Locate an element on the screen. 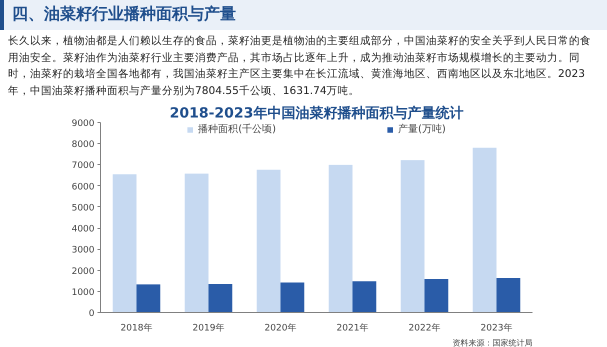 The height and width of the screenshot is (347, 607). y-tick-label: 4000 is located at coordinates (83, 229).